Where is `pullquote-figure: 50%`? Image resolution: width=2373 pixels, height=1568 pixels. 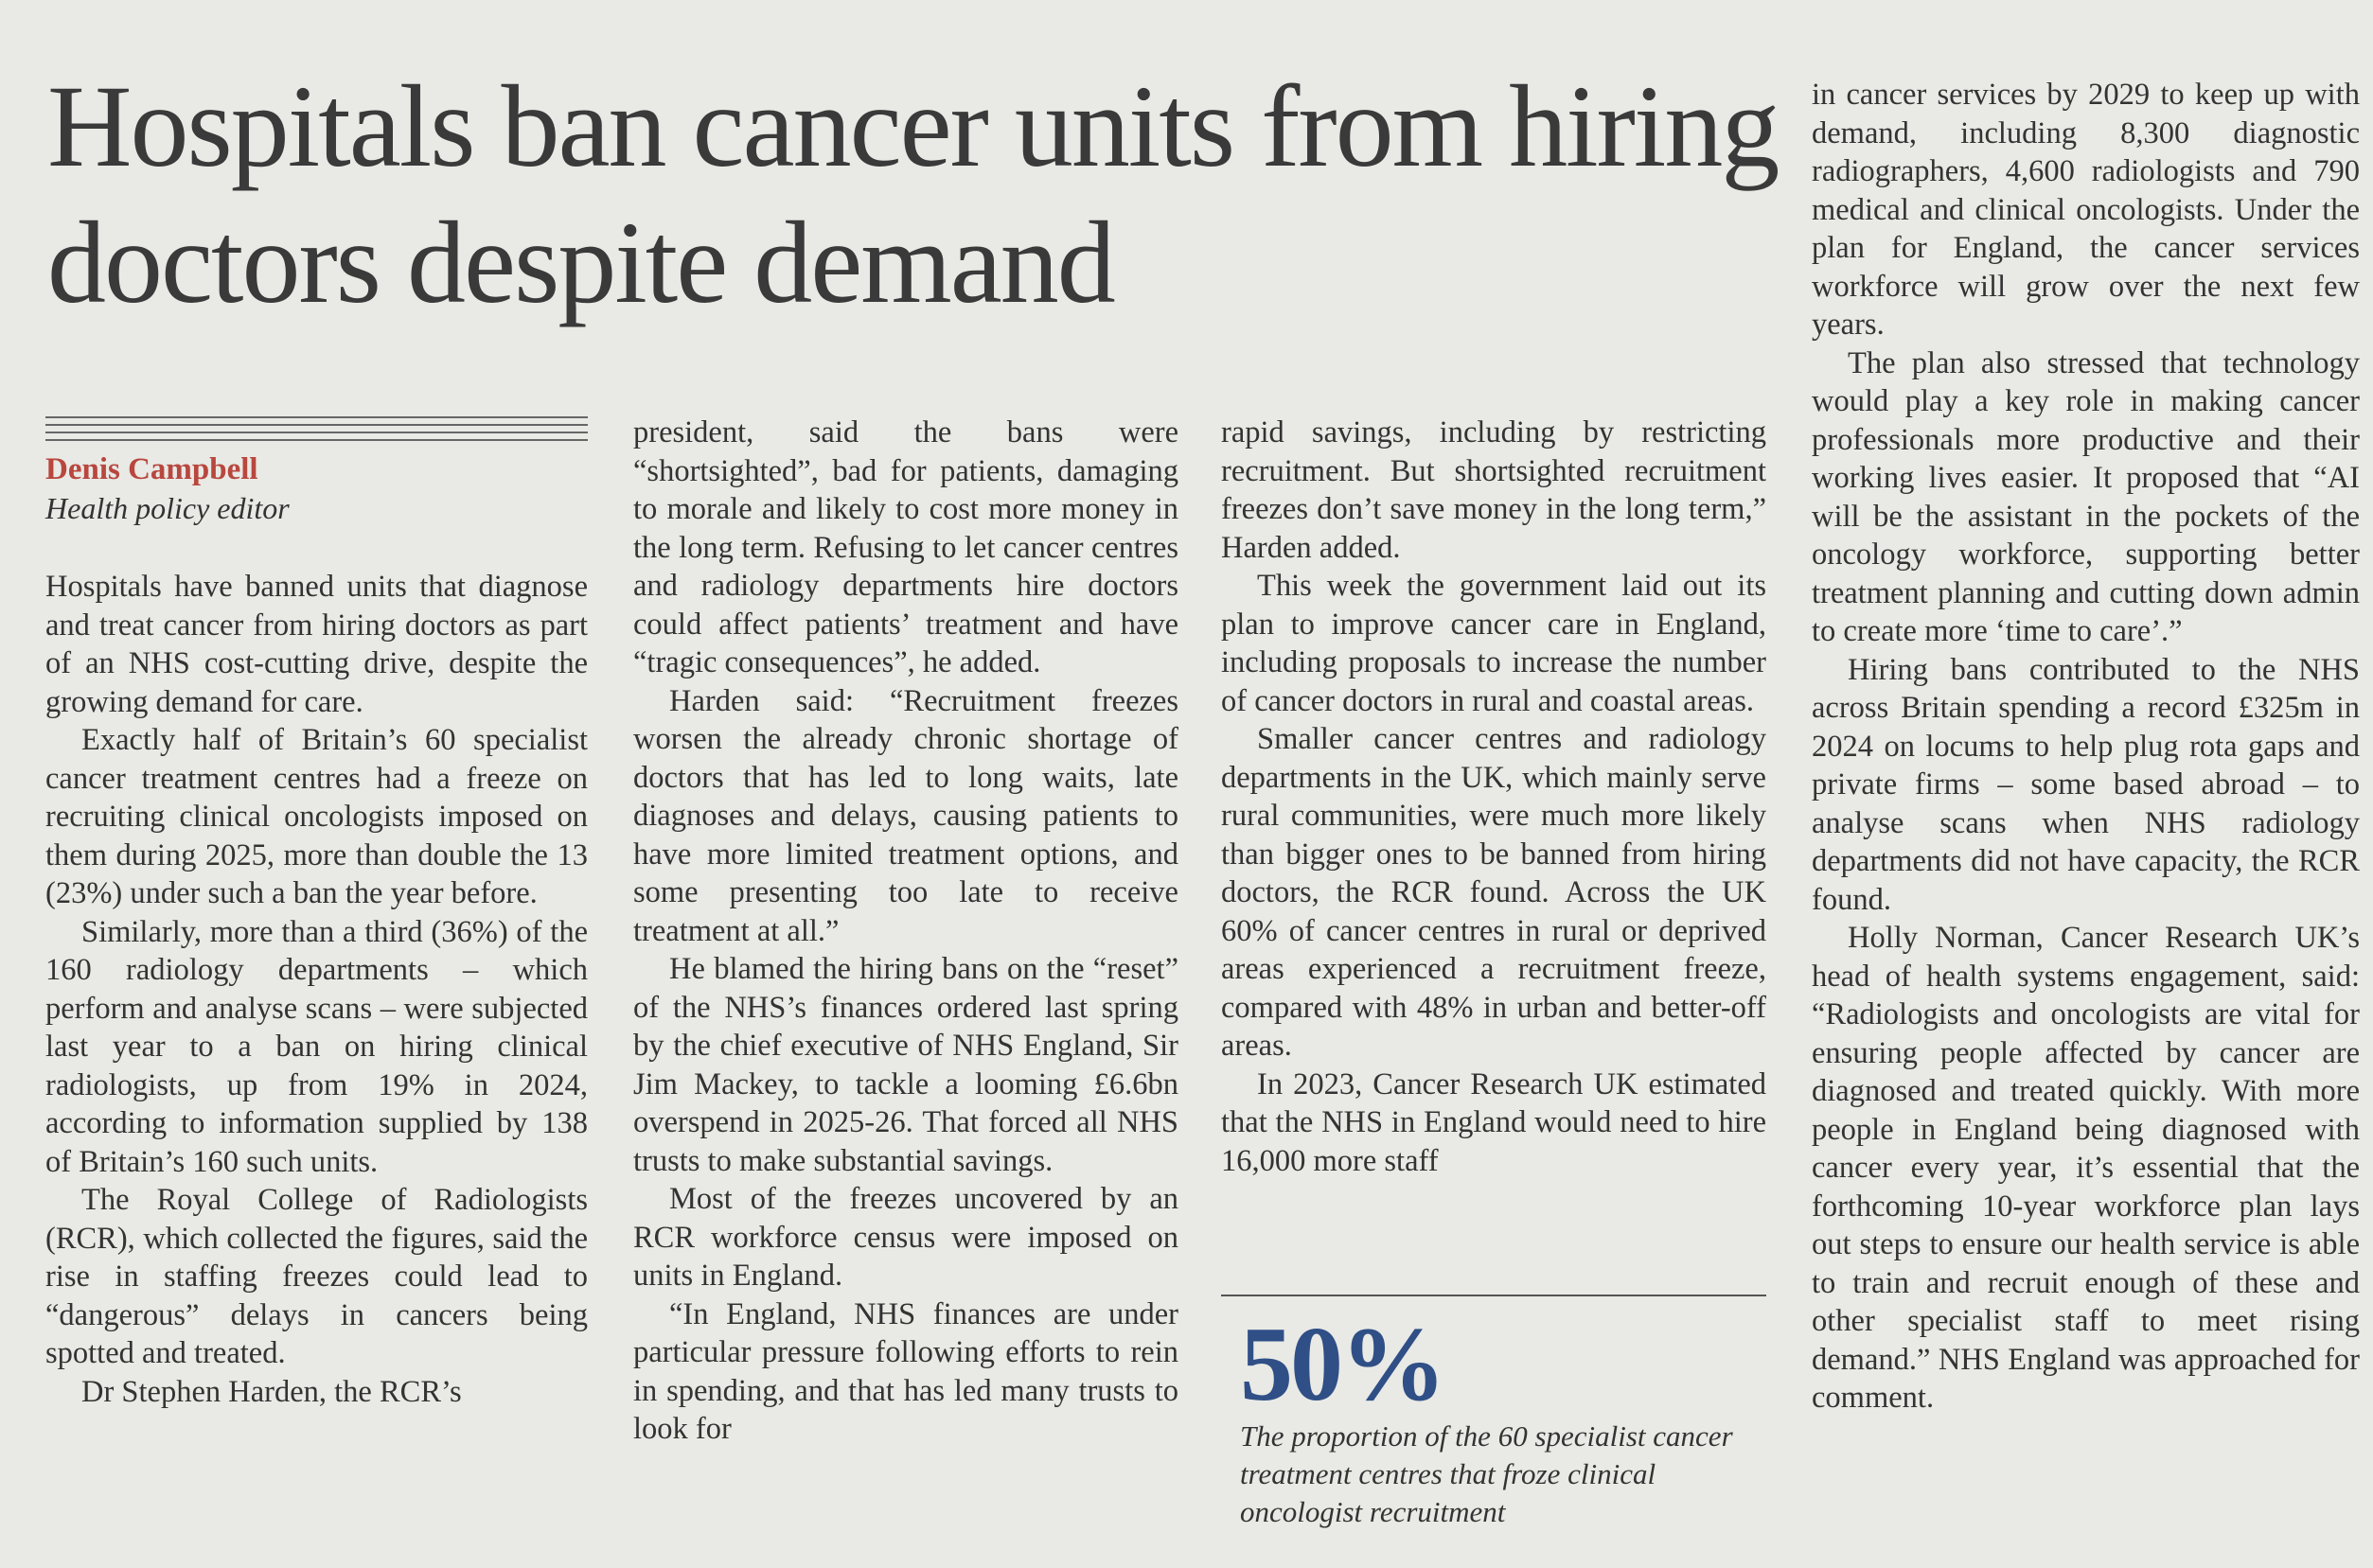 pullquote-figure: 50% is located at coordinates (1343, 1364).